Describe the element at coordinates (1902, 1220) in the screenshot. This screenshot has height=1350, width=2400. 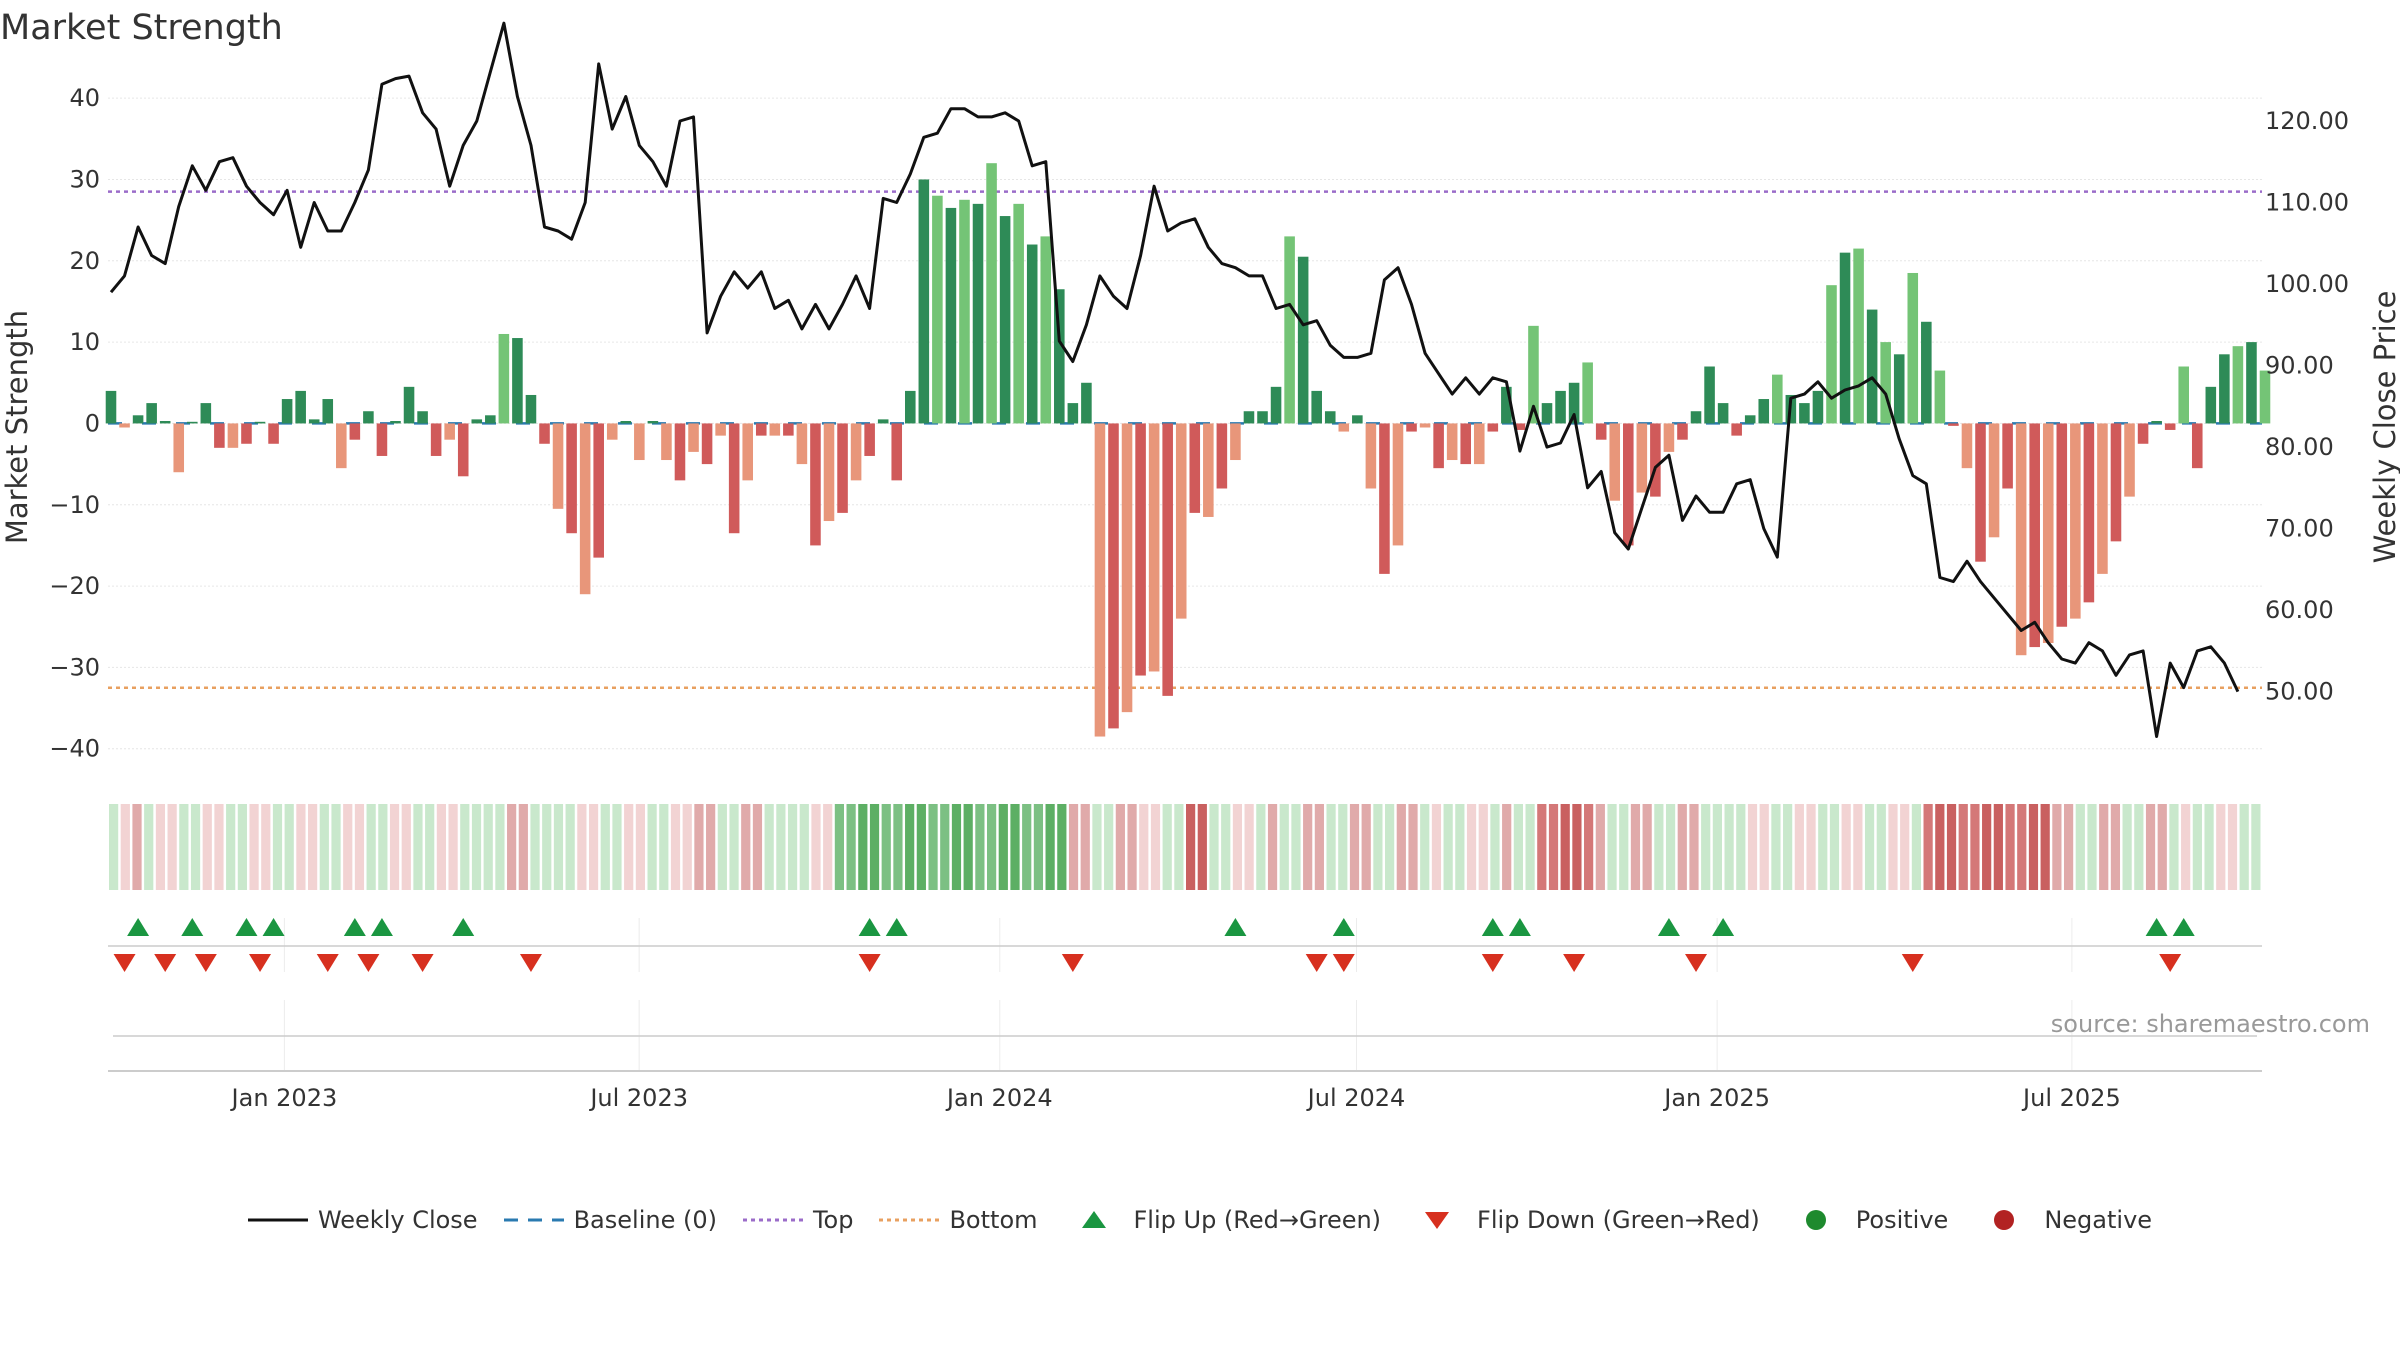
I see `legend-label: Positive` at that location.